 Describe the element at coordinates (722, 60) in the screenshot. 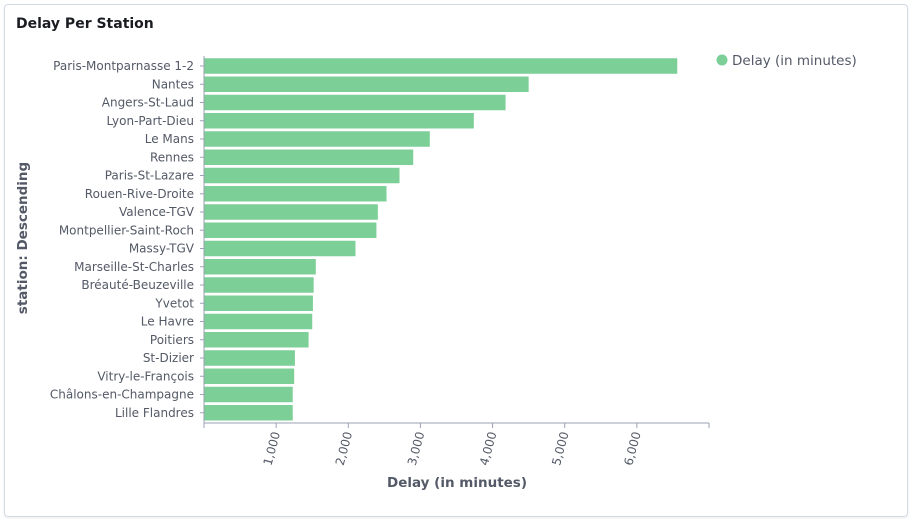

I see `legend-swatch` at that location.